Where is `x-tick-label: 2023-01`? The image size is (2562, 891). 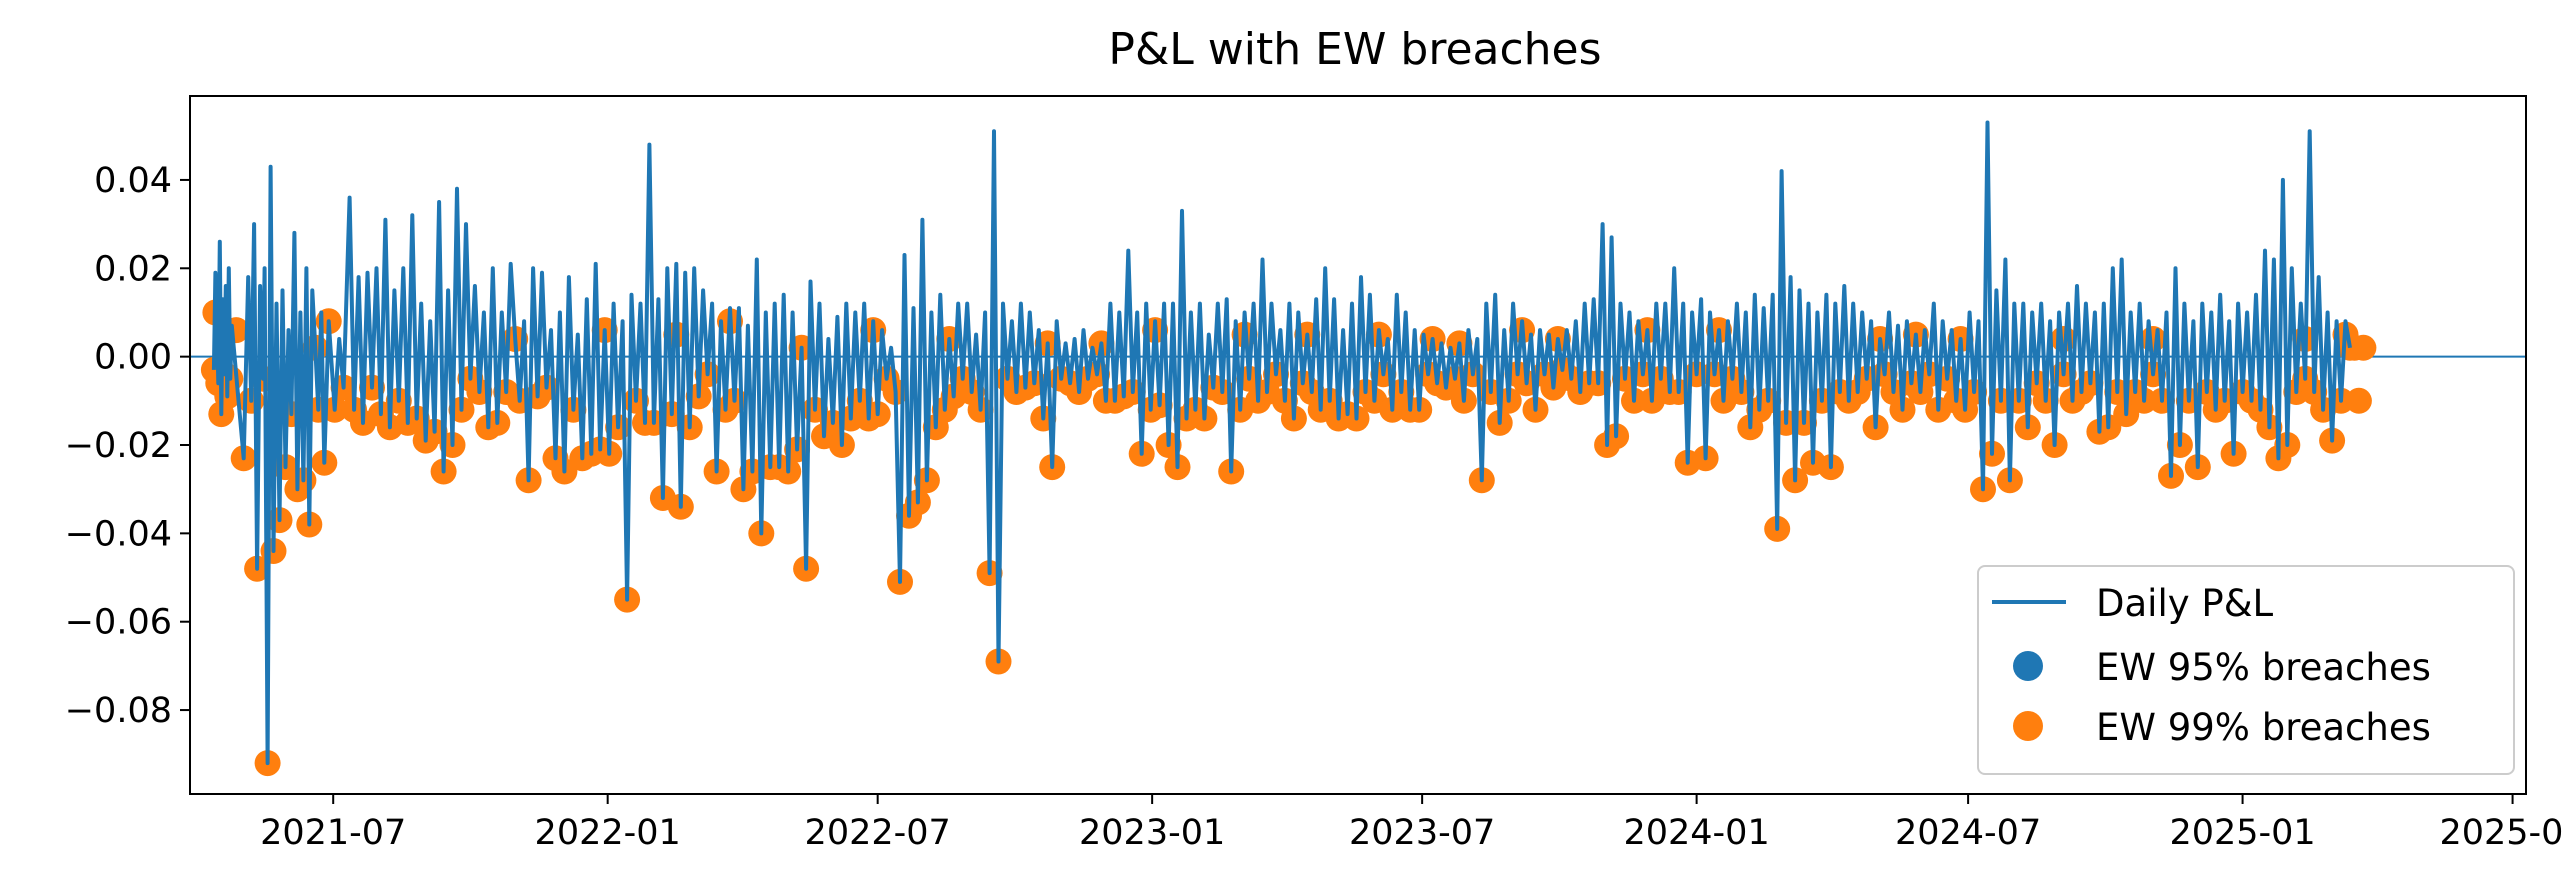
x-tick-label: 2023-01 is located at coordinates (1152, 833).